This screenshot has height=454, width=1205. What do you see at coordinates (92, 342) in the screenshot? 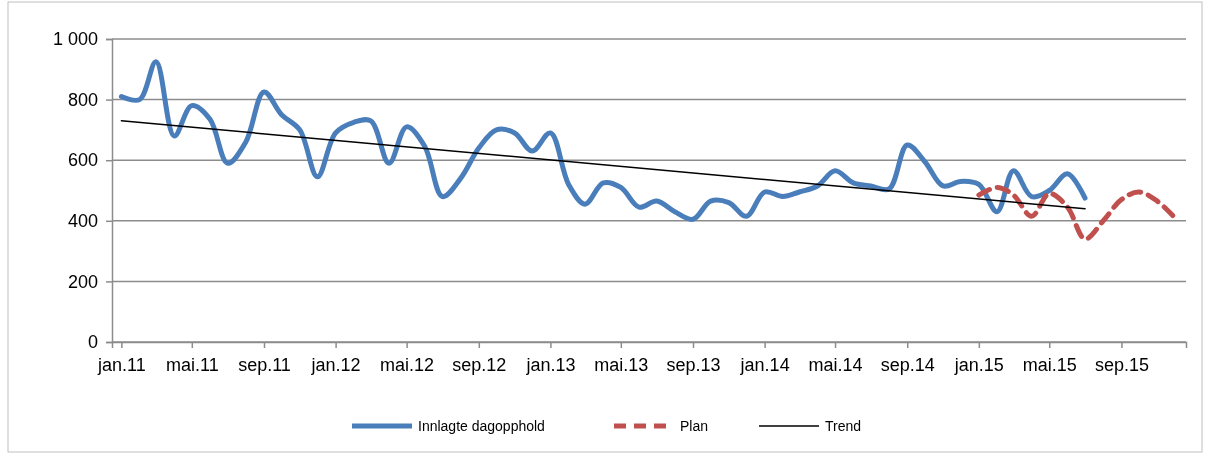
I see `y-tick-label: 0` at bounding box center [92, 342].